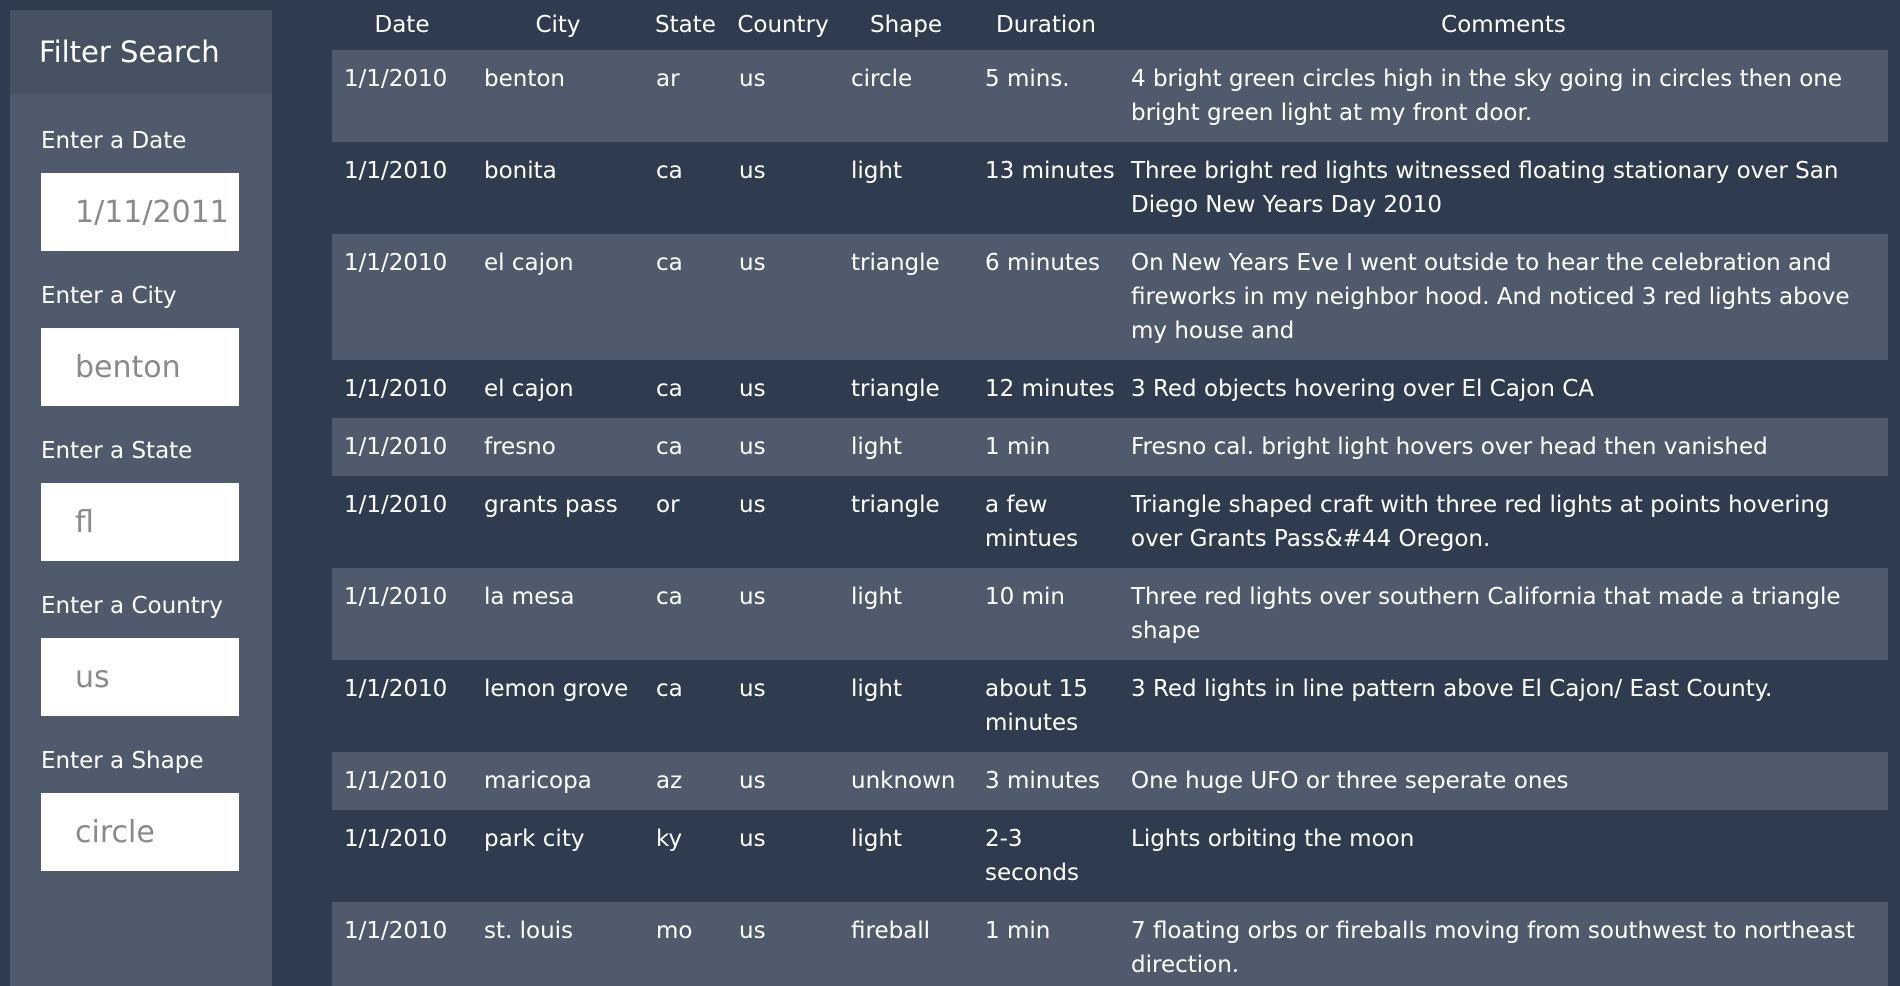  I want to click on cell-city: lemon grove, so click(556, 689).